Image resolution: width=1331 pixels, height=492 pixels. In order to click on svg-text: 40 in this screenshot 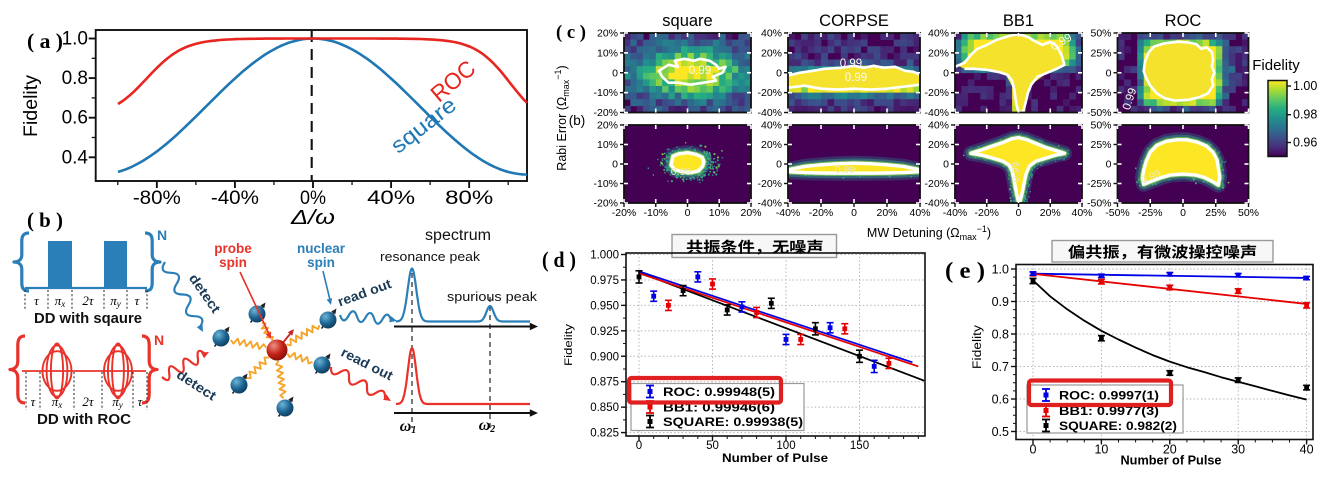, I will do `click(1307, 450)`.